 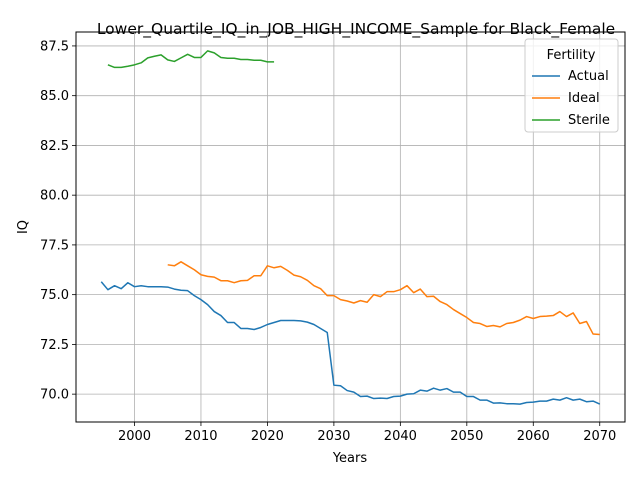 I want to click on y-tick-label: 85.0, so click(x=54, y=96).